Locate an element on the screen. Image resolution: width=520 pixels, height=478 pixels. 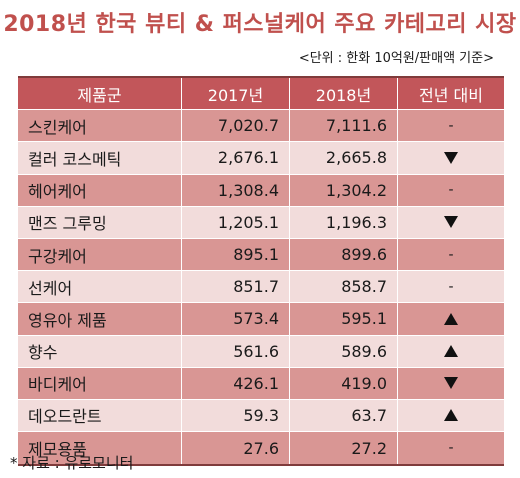
value-2018: 2,665.8 is located at coordinates (344, 158).